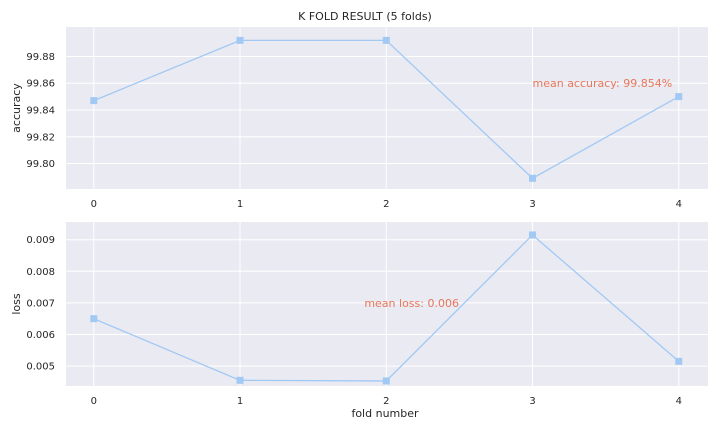 Image resolution: width=720 pixels, height=432 pixels. Describe the element at coordinates (603, 83) in the screenshot. I see `accuracy-mean-annotation: mean accuracy: 99.854%` at that location.